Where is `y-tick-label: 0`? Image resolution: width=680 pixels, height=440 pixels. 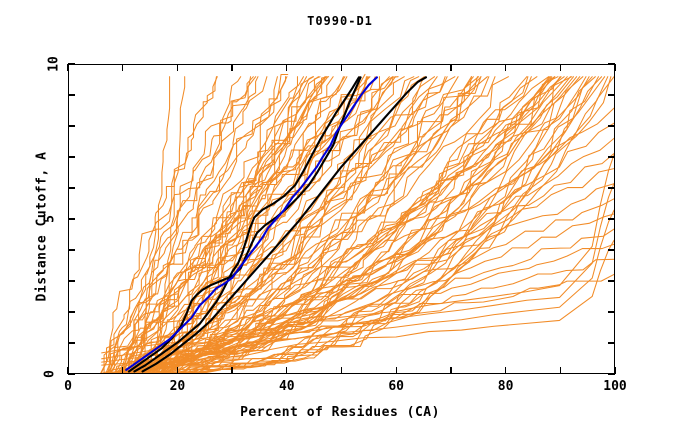
y-tick-label: 0 is located at coordinates (50, 374).